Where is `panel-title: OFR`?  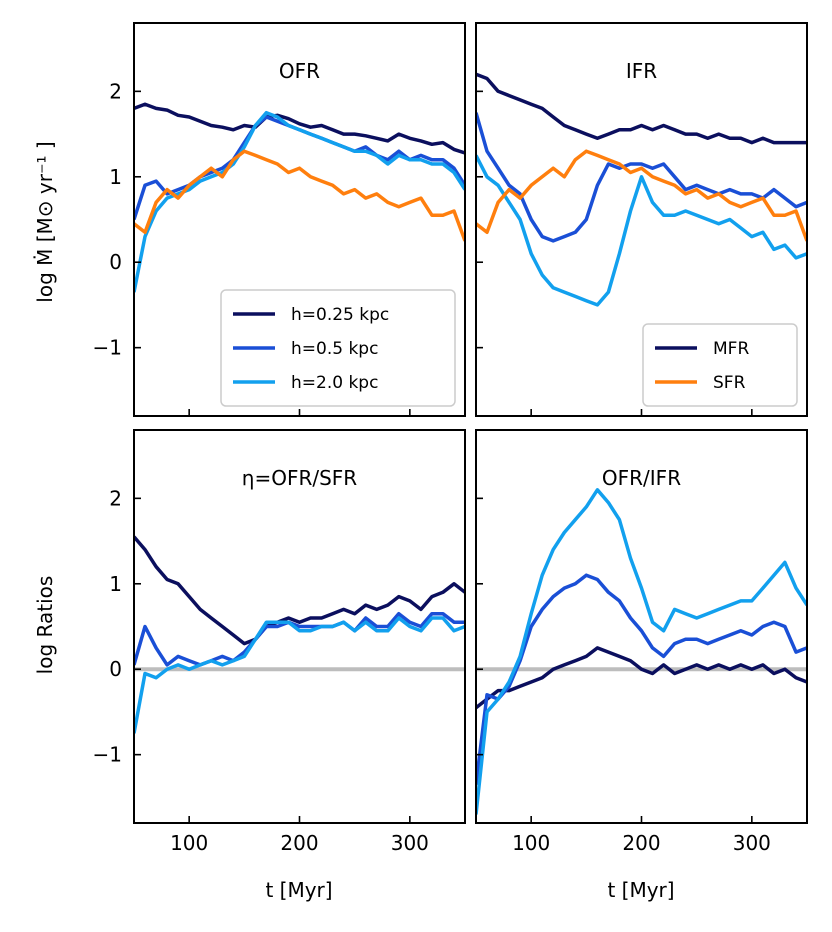 panel-title: OFR is located at coordinates (299, 71).